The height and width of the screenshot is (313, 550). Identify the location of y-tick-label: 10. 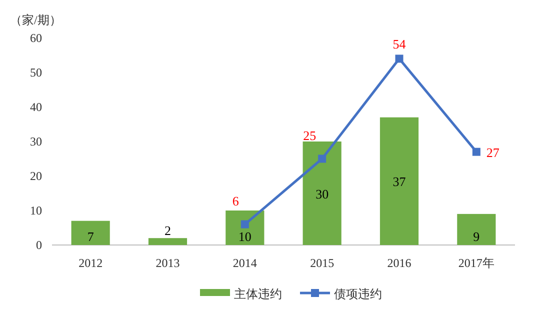
(36, 211).